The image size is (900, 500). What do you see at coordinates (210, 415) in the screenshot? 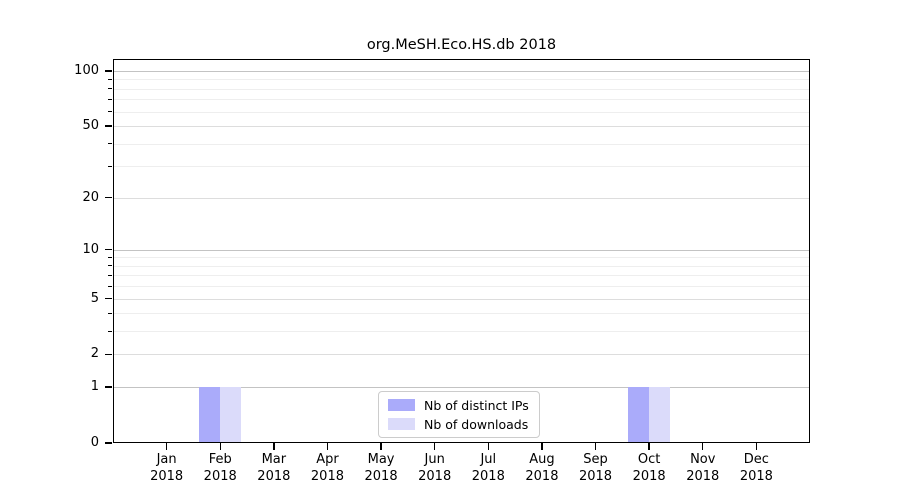
I see `bar-distinct-ips-feb` at bounding box center [210, 415].